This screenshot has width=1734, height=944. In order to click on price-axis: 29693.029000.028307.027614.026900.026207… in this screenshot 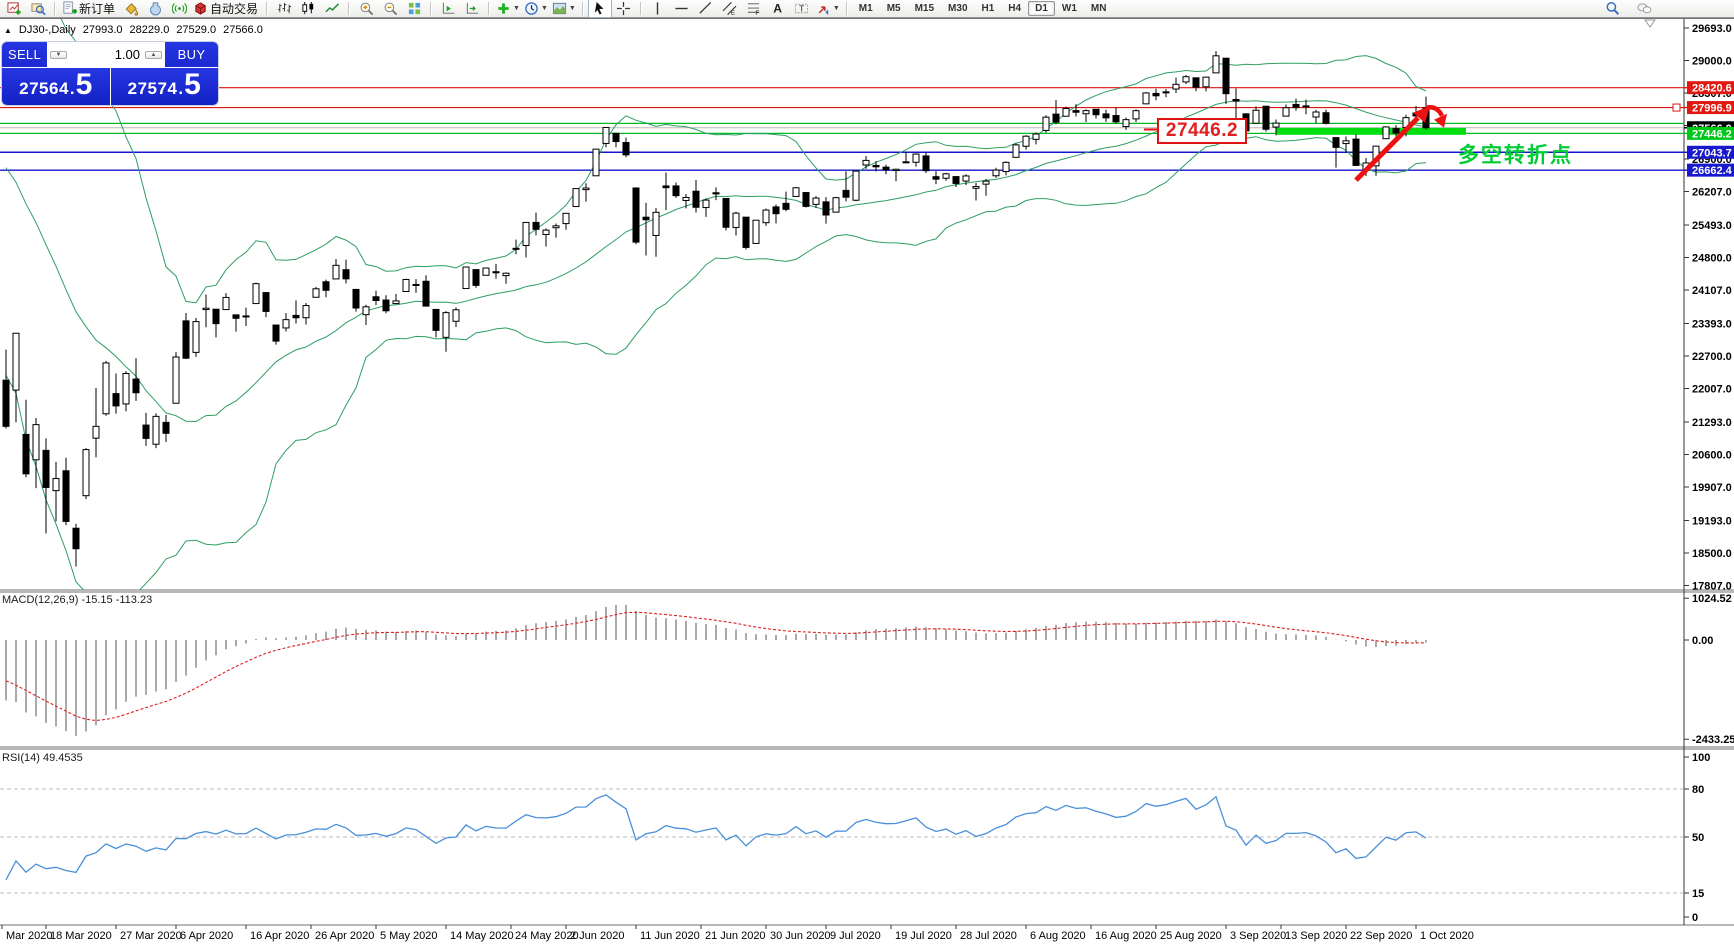, I will do `click(1709, 308)`.